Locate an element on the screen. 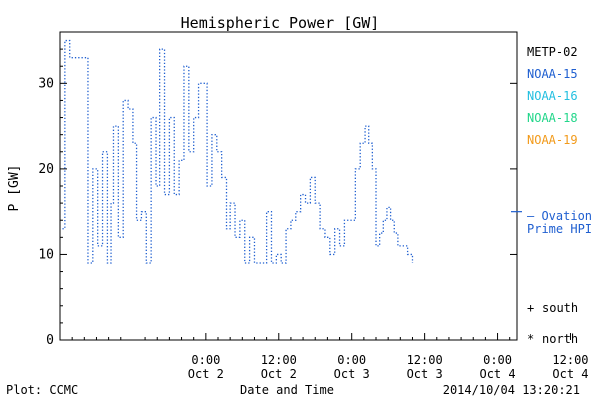 This screenshot has height=400, width=600. legend-entry-noaa-18: NOAA-18 is located at coordinates (552, 118).